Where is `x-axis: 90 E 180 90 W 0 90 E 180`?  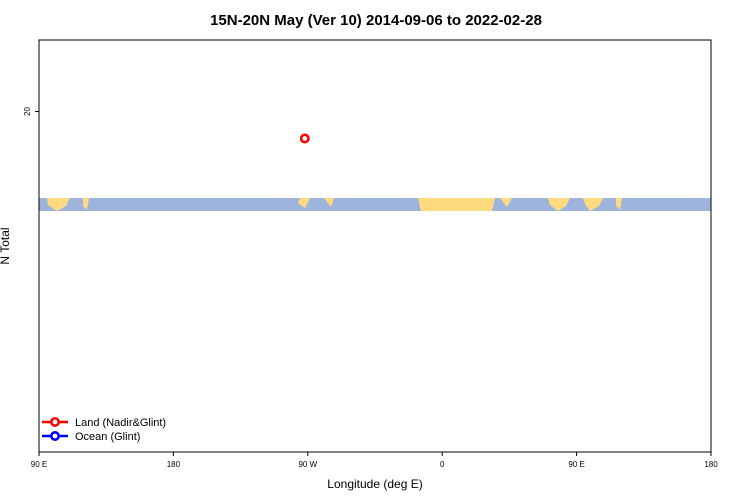 x-axis: 90 E 180 90 W 0 90 E 180 is located at coordinates (374, 460).